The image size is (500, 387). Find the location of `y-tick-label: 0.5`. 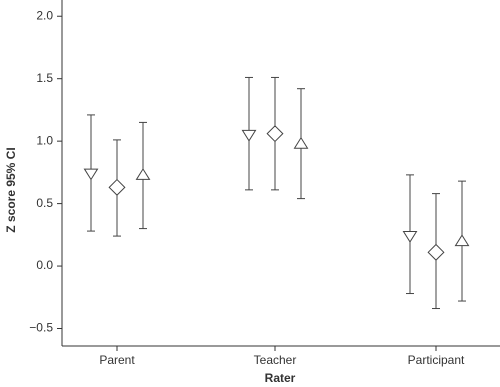

y-tick-label: 0.5 is located at coordinates (44, 203).